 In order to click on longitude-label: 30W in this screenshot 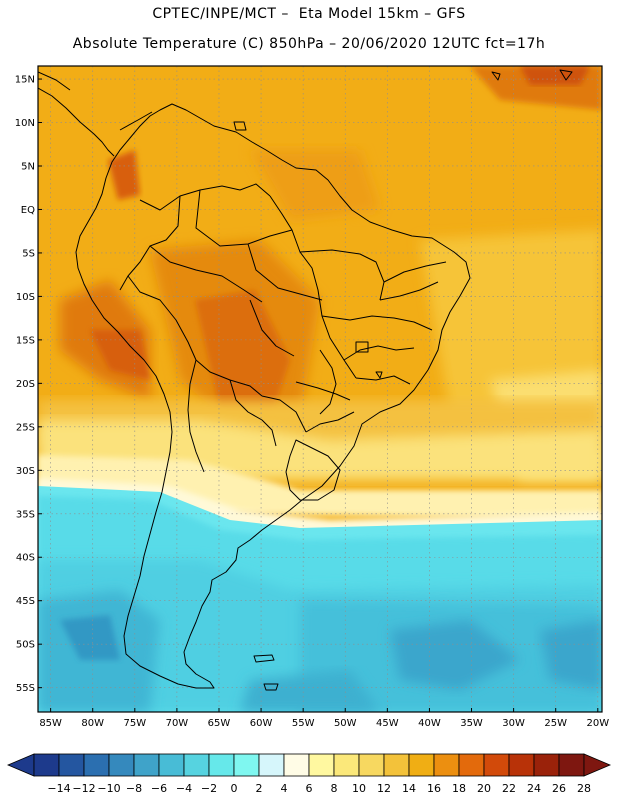, I will do `click(513, 723)`.